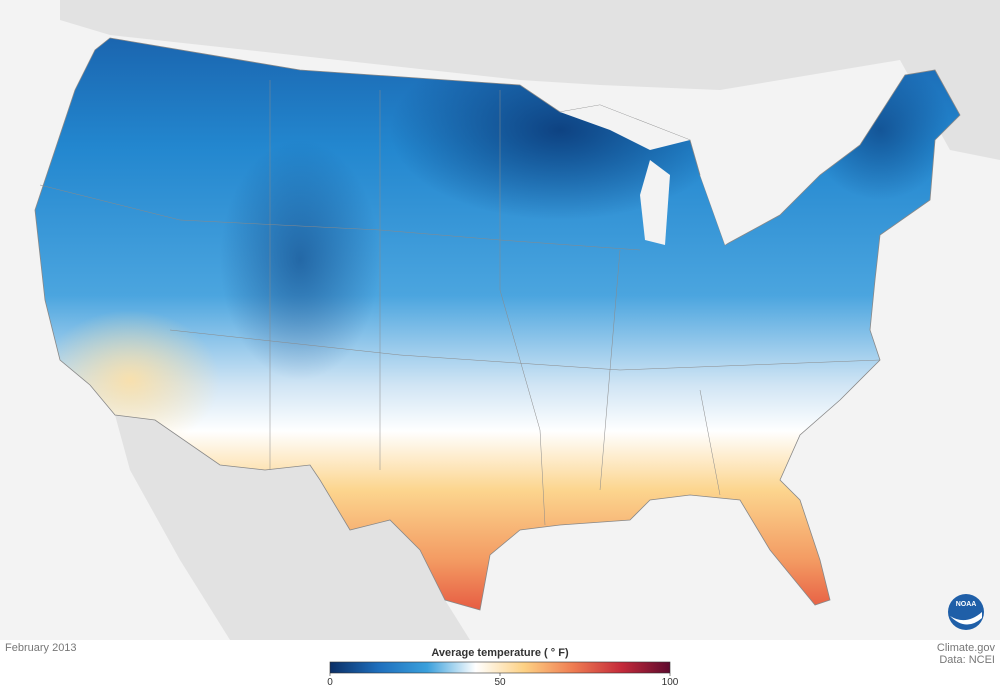 The image size is (1000, 695). I want to click on colorbar-tick-label: 50, so click(500, 682).